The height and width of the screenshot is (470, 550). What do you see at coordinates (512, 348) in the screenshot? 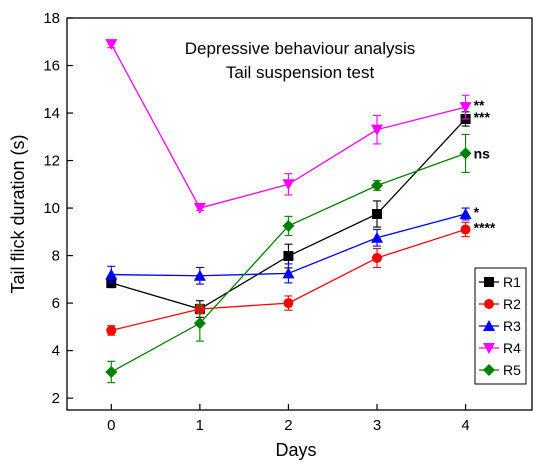
I see `legend-label-r4: R4` at bounding box center [512, 348].